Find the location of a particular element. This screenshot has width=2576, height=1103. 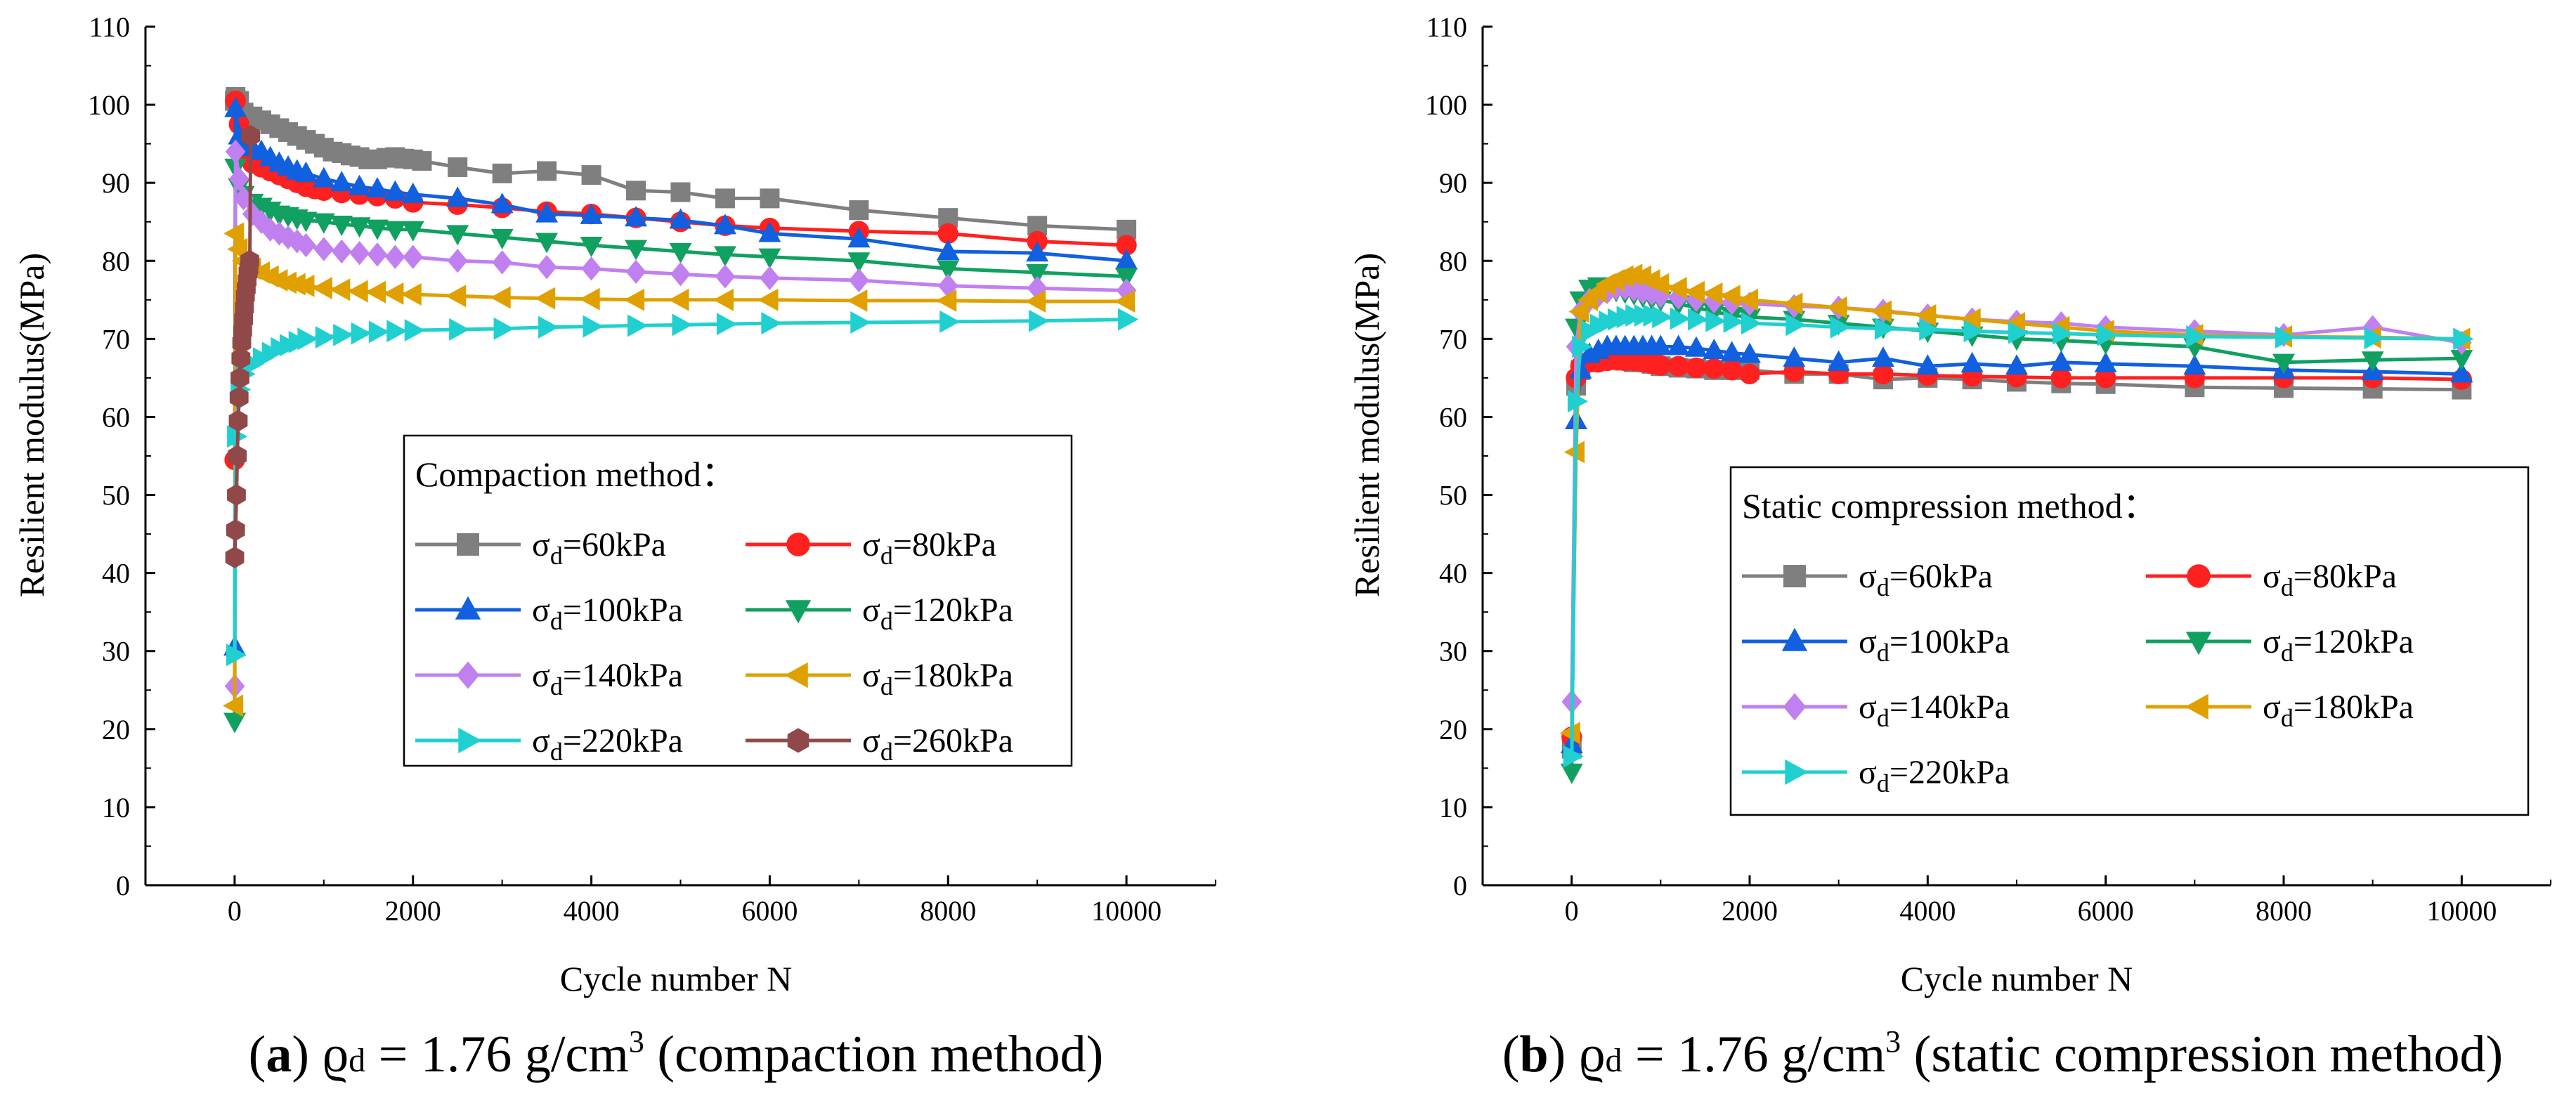

panel-b-ytick-label: 30 is located at coordinates (1453, 651).